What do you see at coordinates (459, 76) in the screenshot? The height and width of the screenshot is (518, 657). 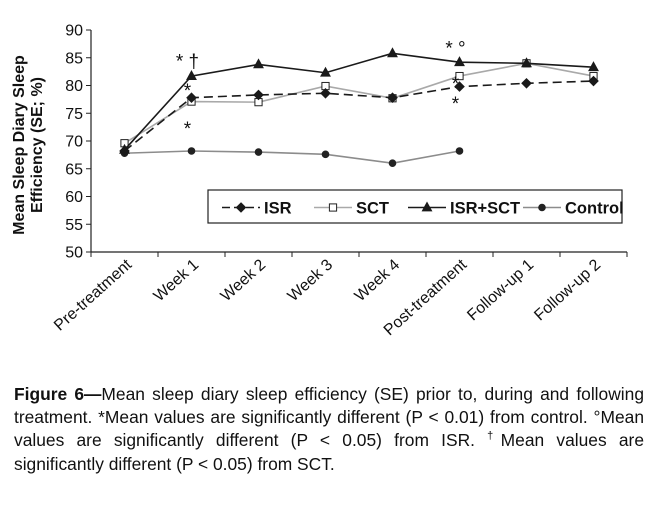 I see `point-sct-post-treatment` at bounding box center [459, 76].